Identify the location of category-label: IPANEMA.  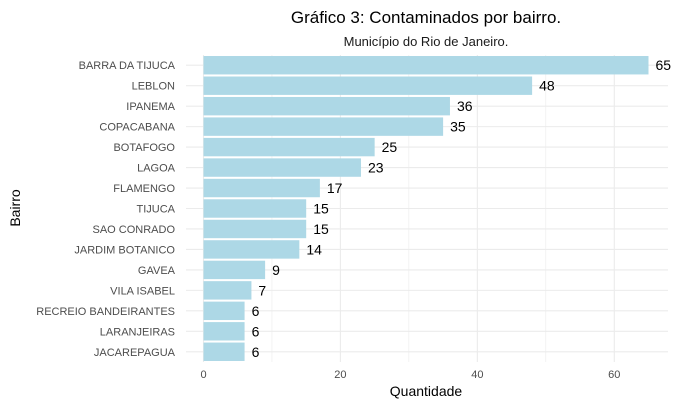
(150, 107).